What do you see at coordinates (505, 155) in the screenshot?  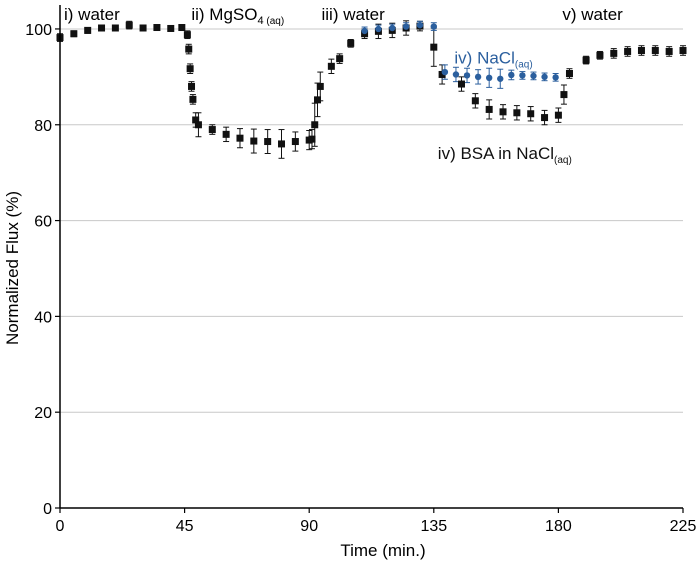 I see `series-label-1: iv) BSA in NaCl(aq)` at bounding box center [505, 155].